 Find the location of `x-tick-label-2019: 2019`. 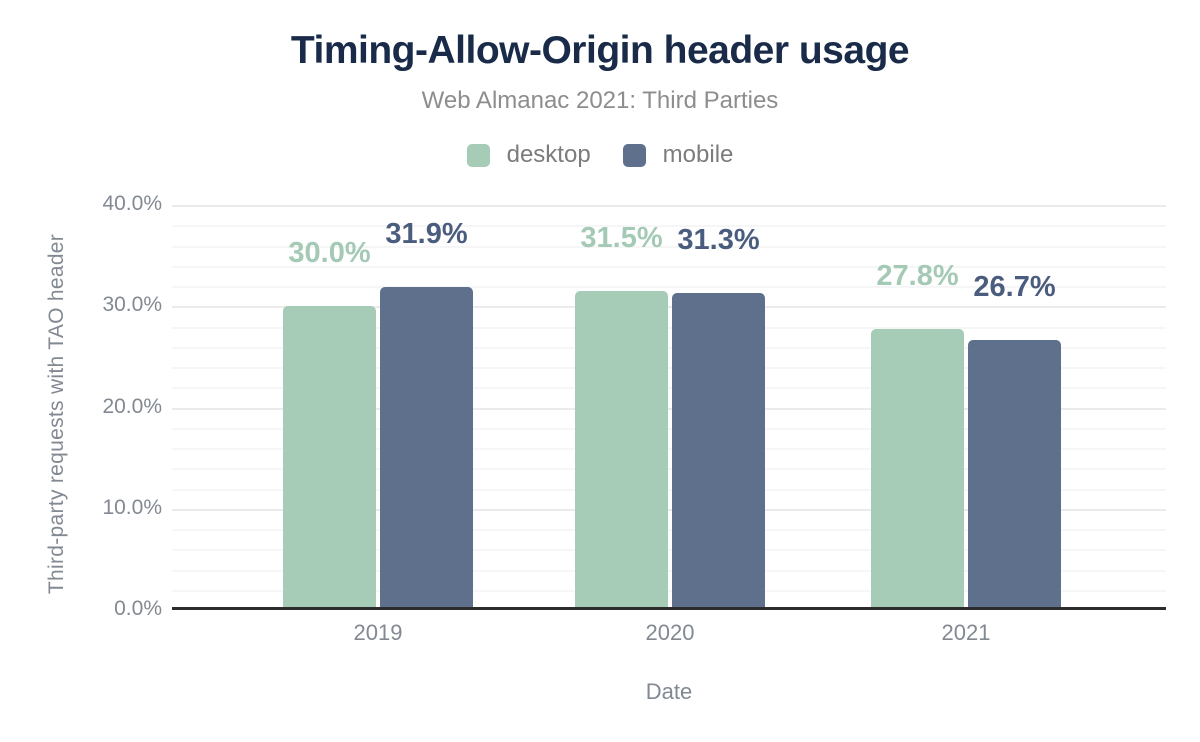

x-tick-label-2019: 2019 is located at coordinates (378, 632).